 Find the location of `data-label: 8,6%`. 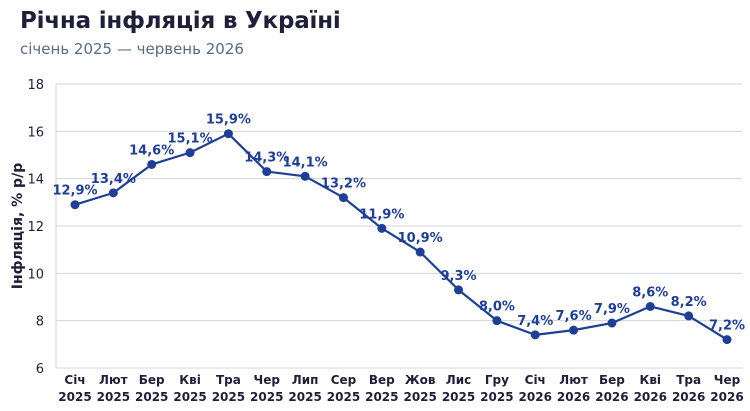

data-label: 8,6% is located at coordinates (650, 292).